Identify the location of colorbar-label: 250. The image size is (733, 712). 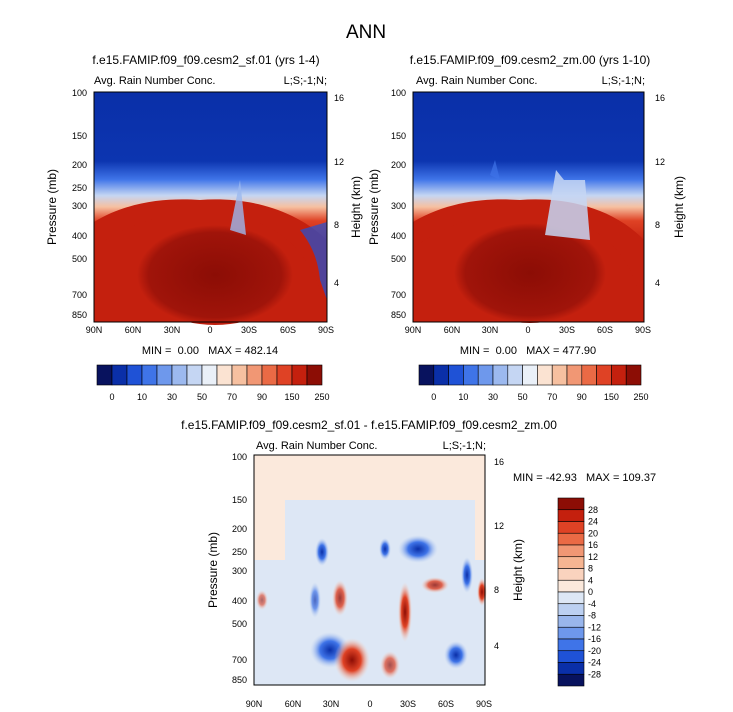
(321, 397).